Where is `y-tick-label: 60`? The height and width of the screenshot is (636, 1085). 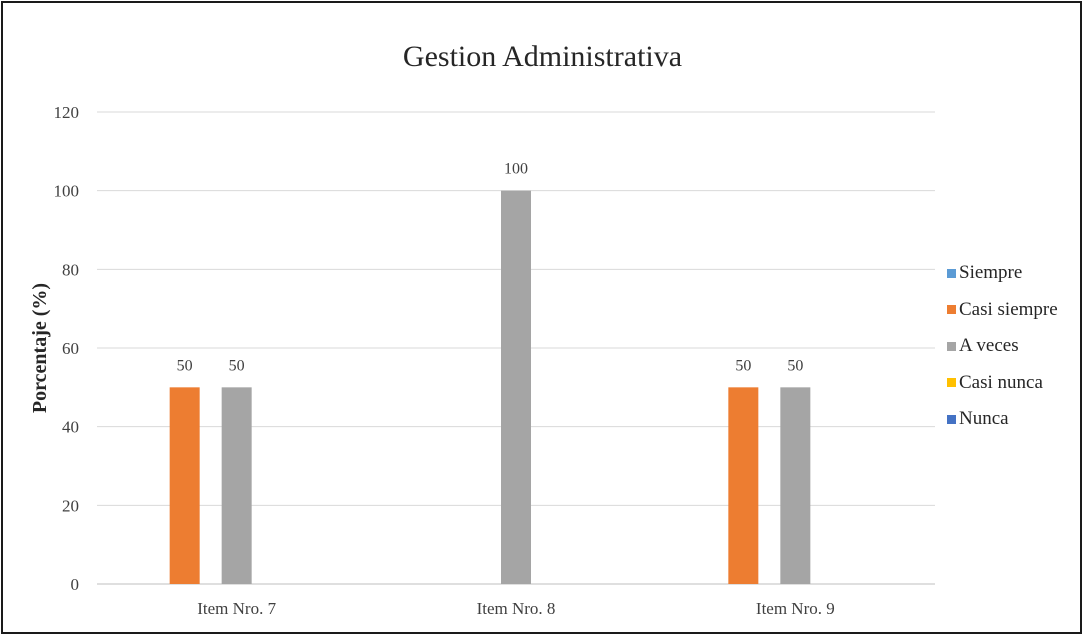
y-tick-label: 60 is located at coordinates (70, 348).